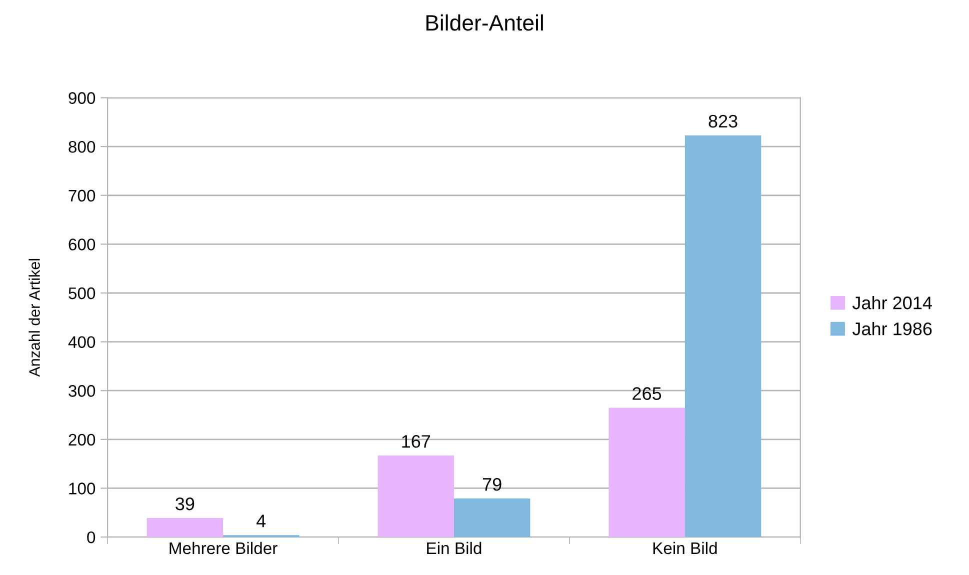  Describe the element at coordinates (224, 548) in the screenshot. I see `x-tick-label: Mehrere Bilder` at that location.